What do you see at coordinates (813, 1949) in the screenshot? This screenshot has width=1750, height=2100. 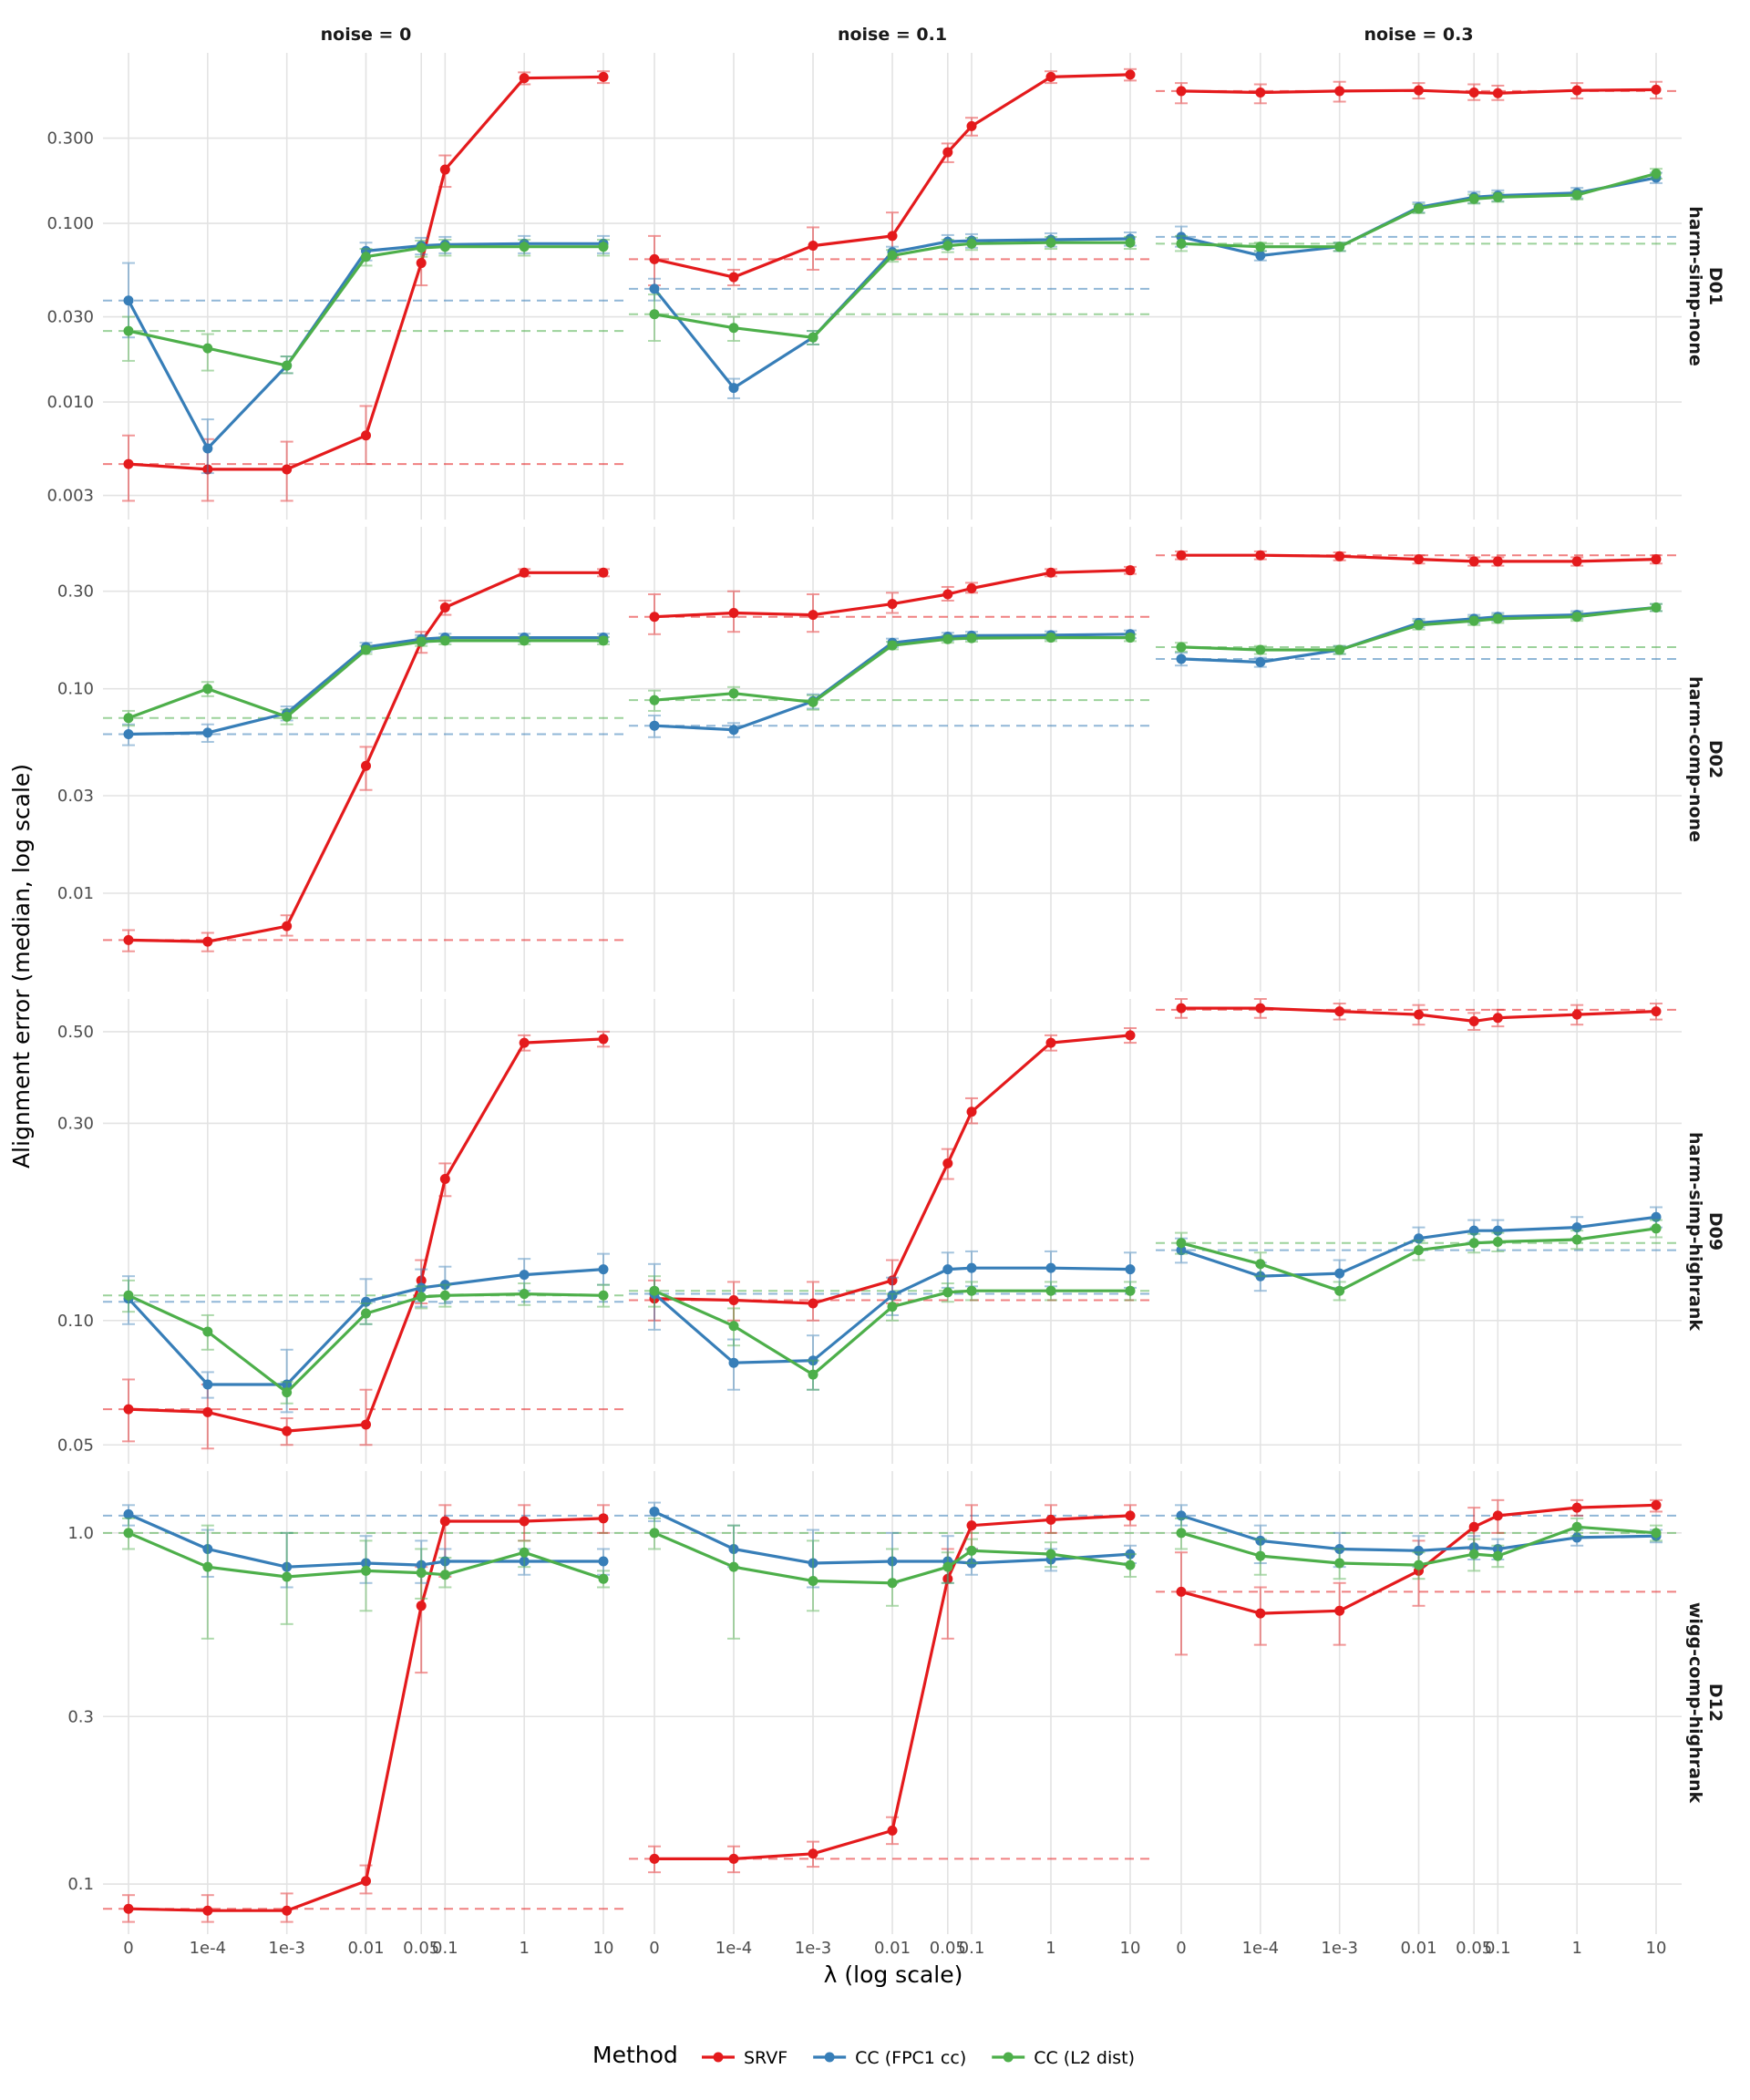 I see `x-tick-label: 1e-3` at bounding box center [813, 1949].